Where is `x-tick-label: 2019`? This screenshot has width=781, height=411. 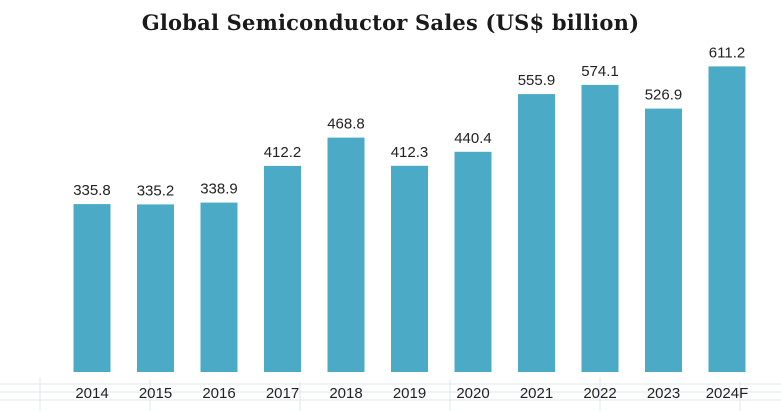 x-tick-label: 2019 is located at coordinates (409, 393).